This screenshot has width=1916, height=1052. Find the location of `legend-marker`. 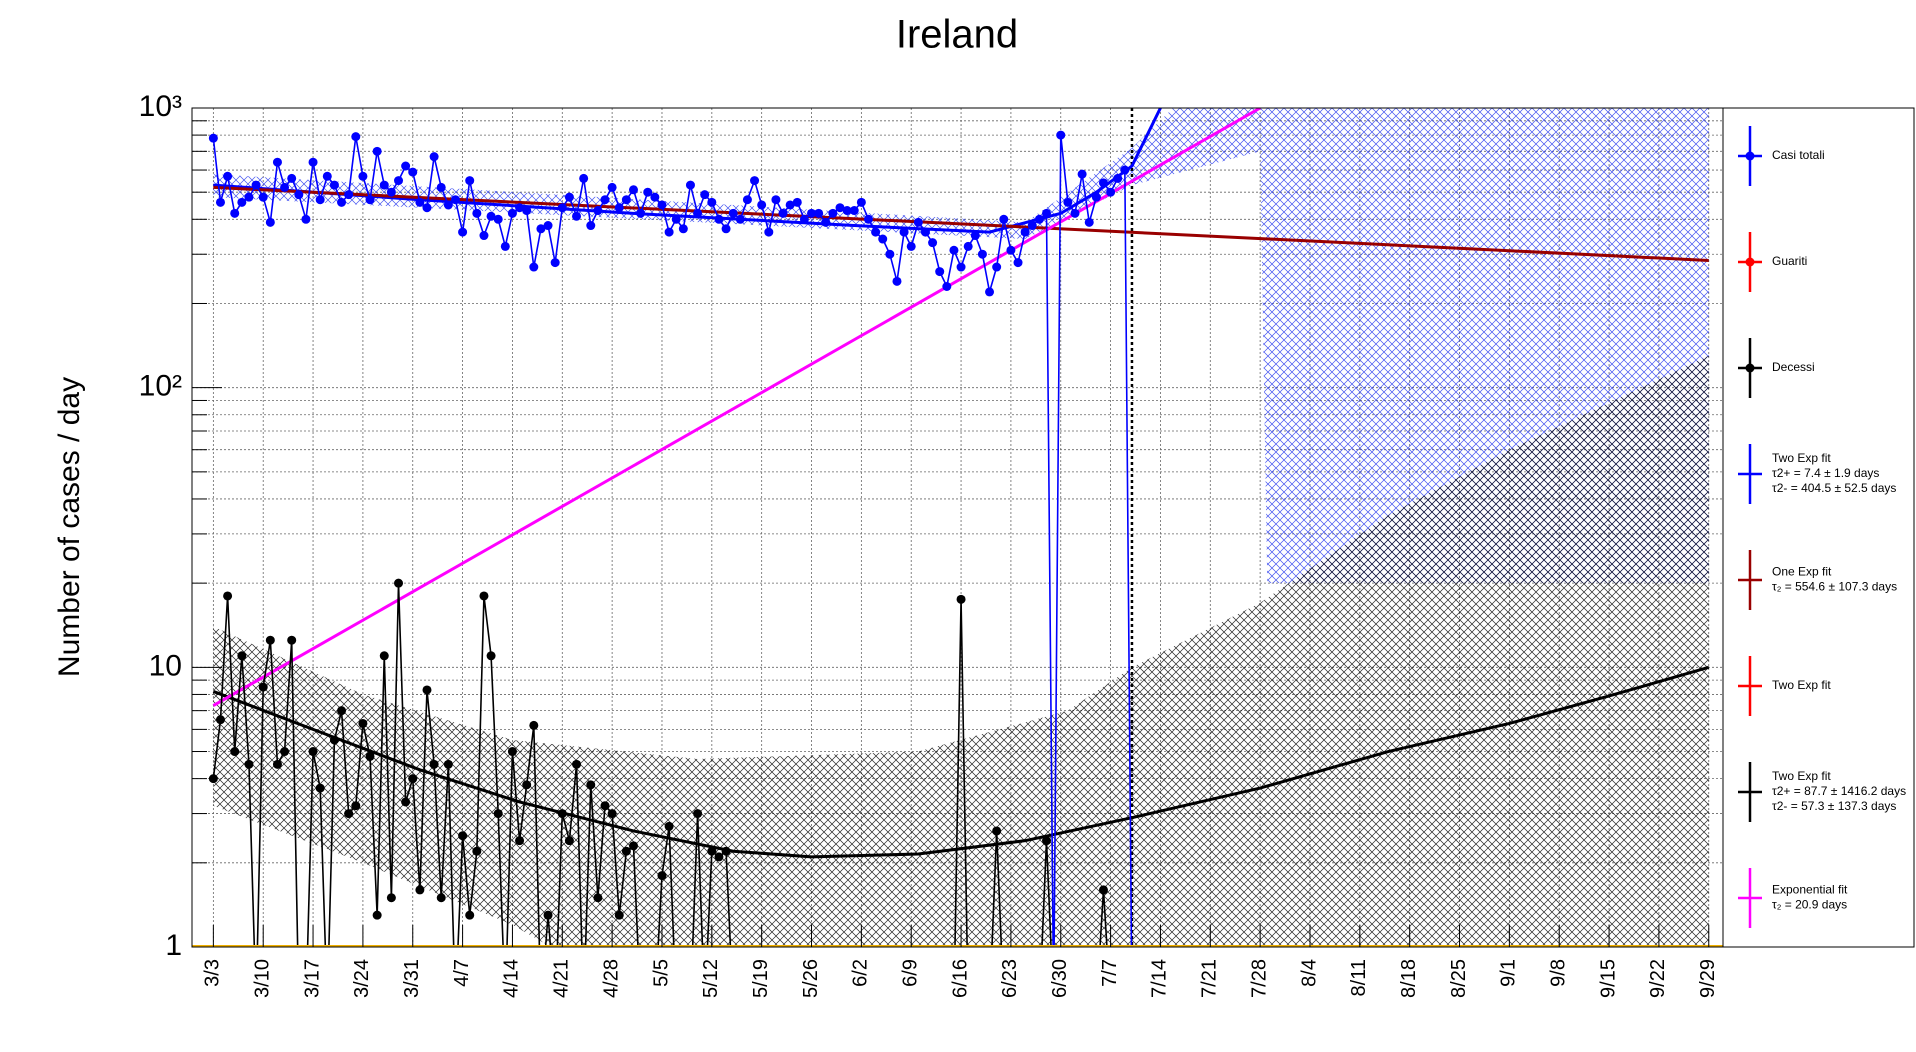

legend-marker is located at coordinates (1750, 156).